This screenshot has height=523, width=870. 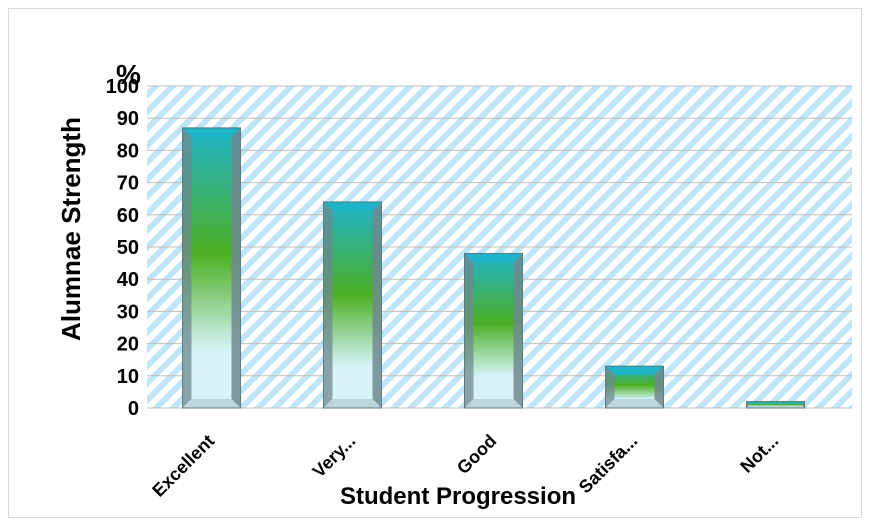 I want to click on x-tick-label: Good, so click(x=476, y=454).